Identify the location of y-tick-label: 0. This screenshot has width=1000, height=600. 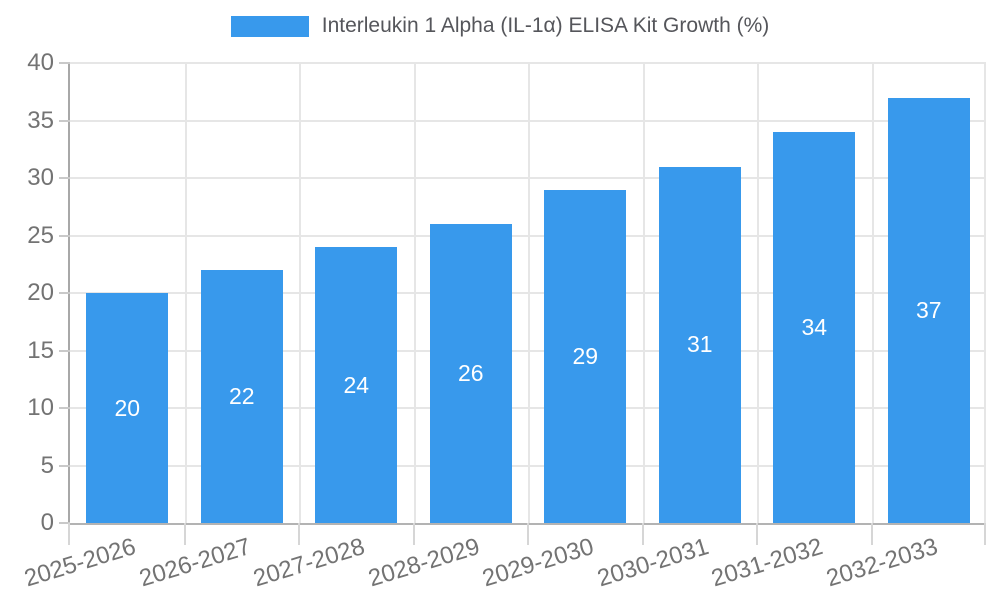
(47, 522).